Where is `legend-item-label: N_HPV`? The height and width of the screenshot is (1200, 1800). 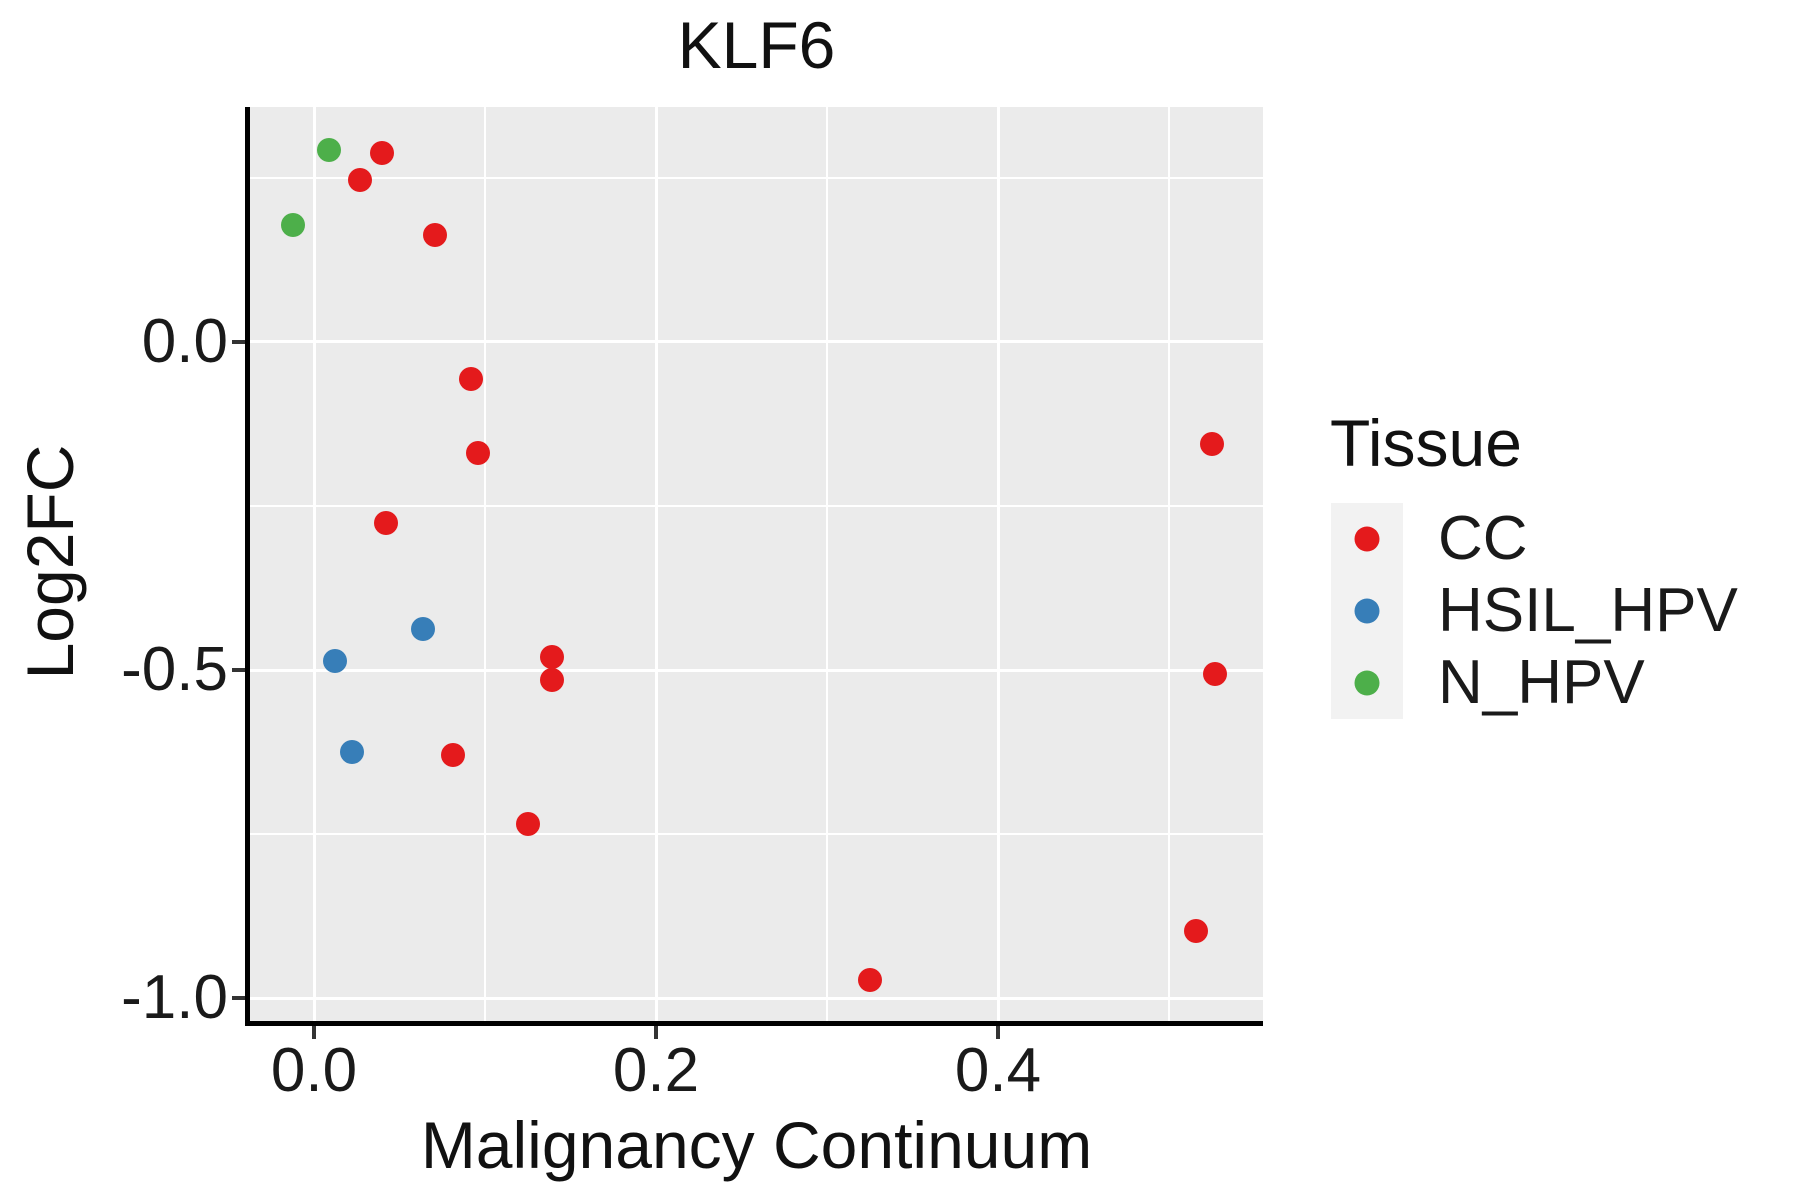
legend-item-label: N_HPV is located at coordinates (1541, 682).